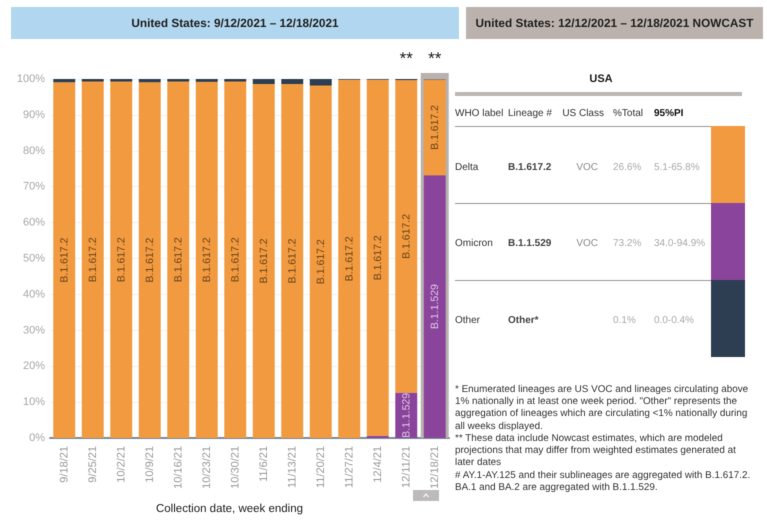  Describe the element at coordinates (628, 113) in the screenshot. I see `text: %Total` at that location.